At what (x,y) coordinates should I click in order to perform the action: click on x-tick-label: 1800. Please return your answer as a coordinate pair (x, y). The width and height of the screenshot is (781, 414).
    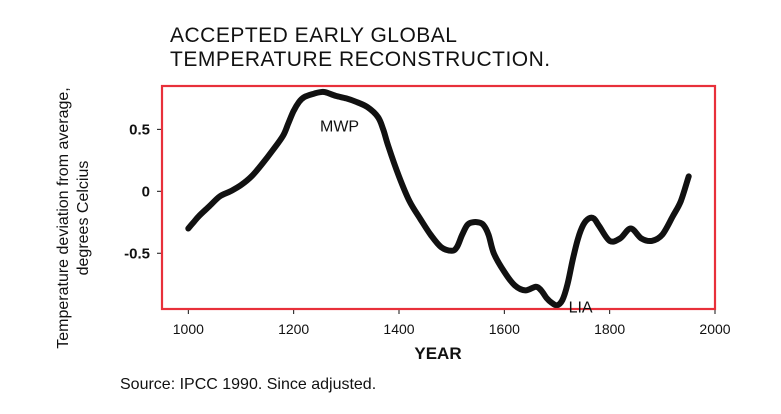
    Looking at the image, I should click on (609, 329).